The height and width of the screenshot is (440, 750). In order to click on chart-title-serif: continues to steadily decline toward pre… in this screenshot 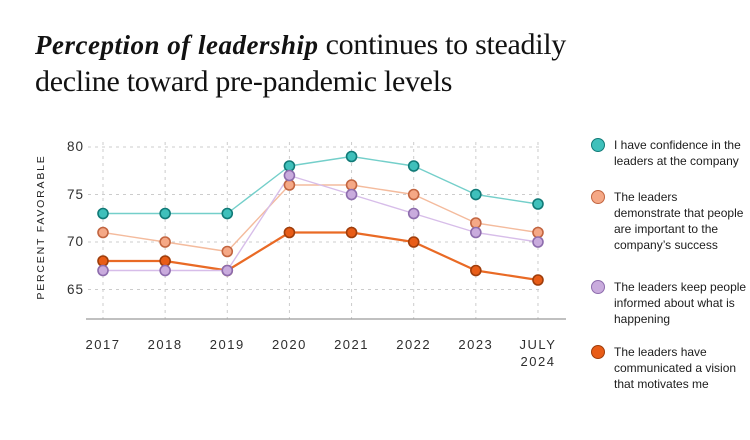, I will do `click(300, 63)`.